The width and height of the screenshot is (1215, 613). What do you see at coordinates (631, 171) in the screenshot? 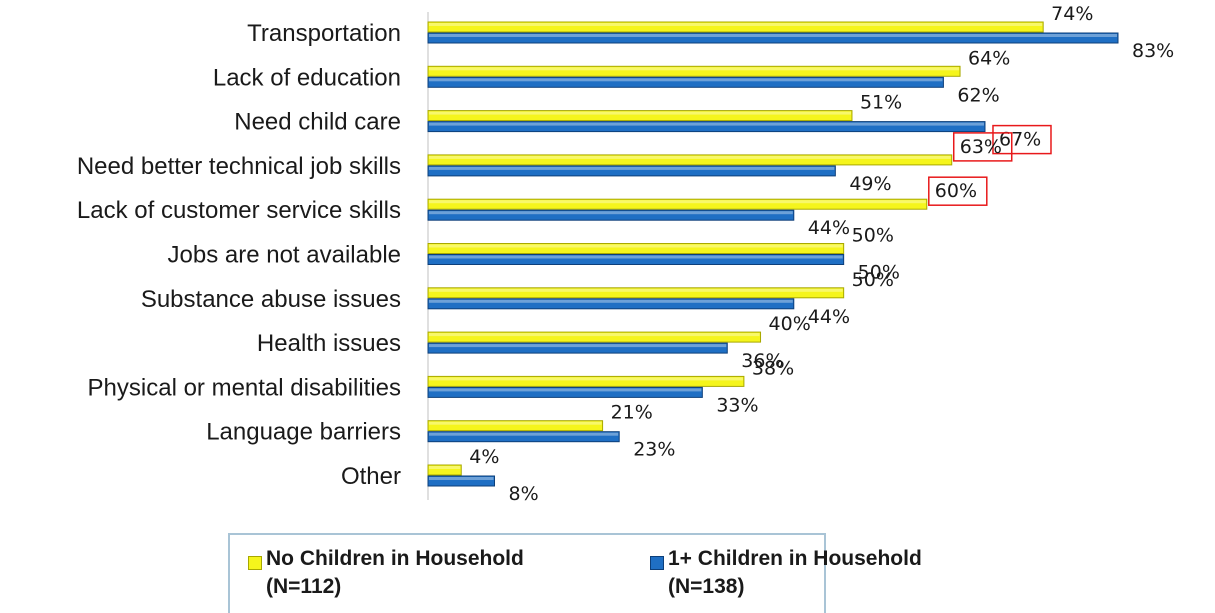
I see `bar-children-need-better-technical-job-skills` at bounding box center [631, 171].